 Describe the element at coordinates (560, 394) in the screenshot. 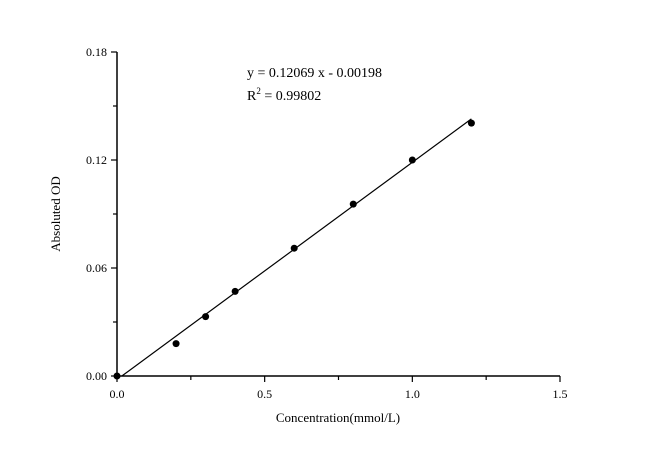

I see `x-tick-label: 1.5` at that location.